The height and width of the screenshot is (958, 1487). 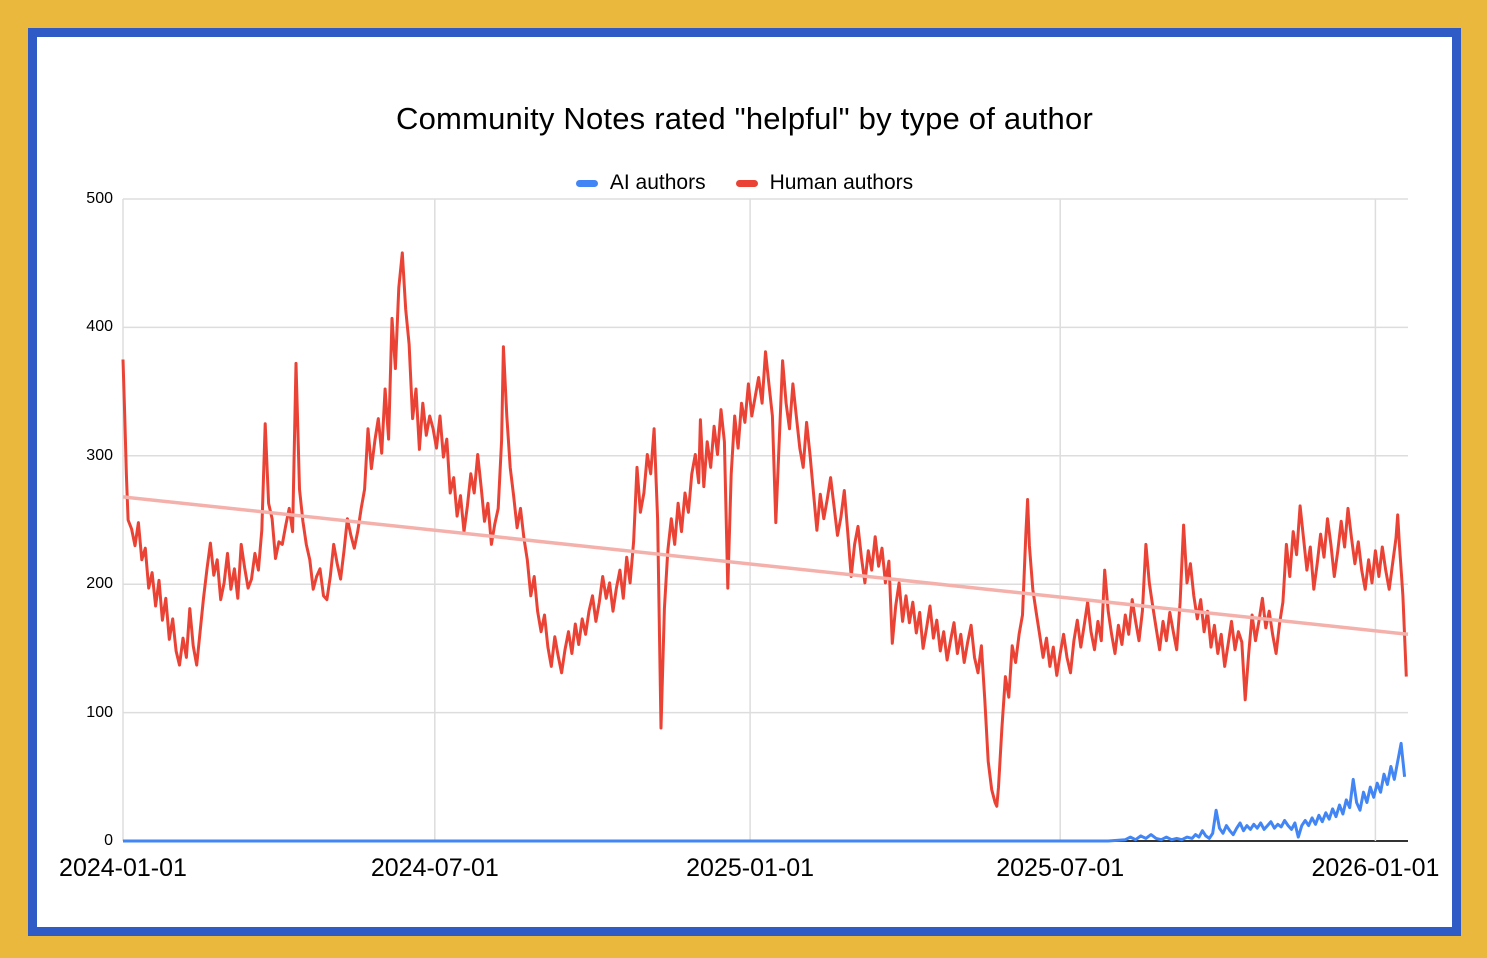 What do you see at coordinates (99, 198) in the screenshot?
I see `y-tick-label: 500` at bounding box center [99, 198].